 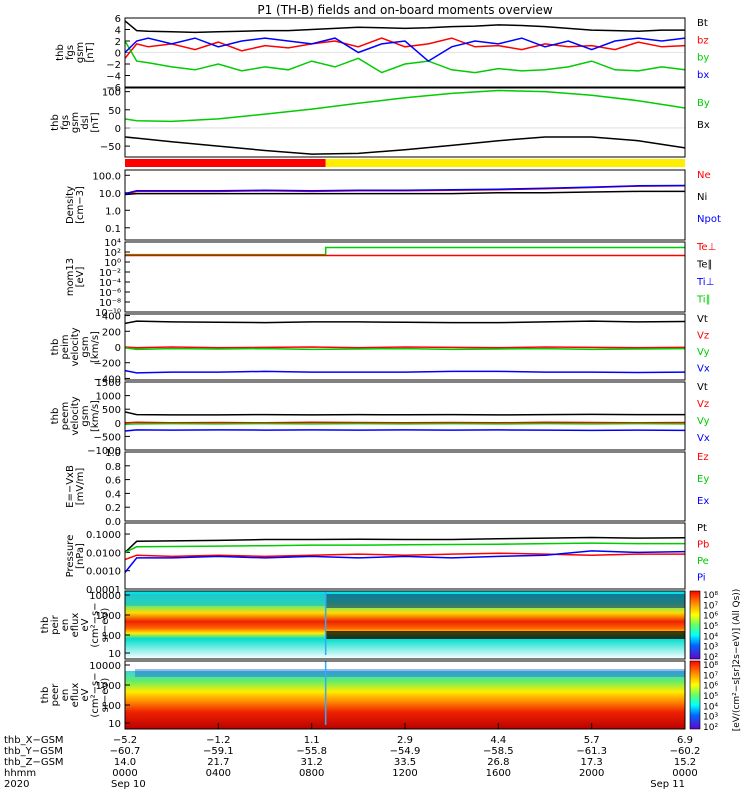 What do you see at coordinates (113, 494) in the screenshot?
I see `y-tick-label: 0.4` at bounding box center [113, 494].